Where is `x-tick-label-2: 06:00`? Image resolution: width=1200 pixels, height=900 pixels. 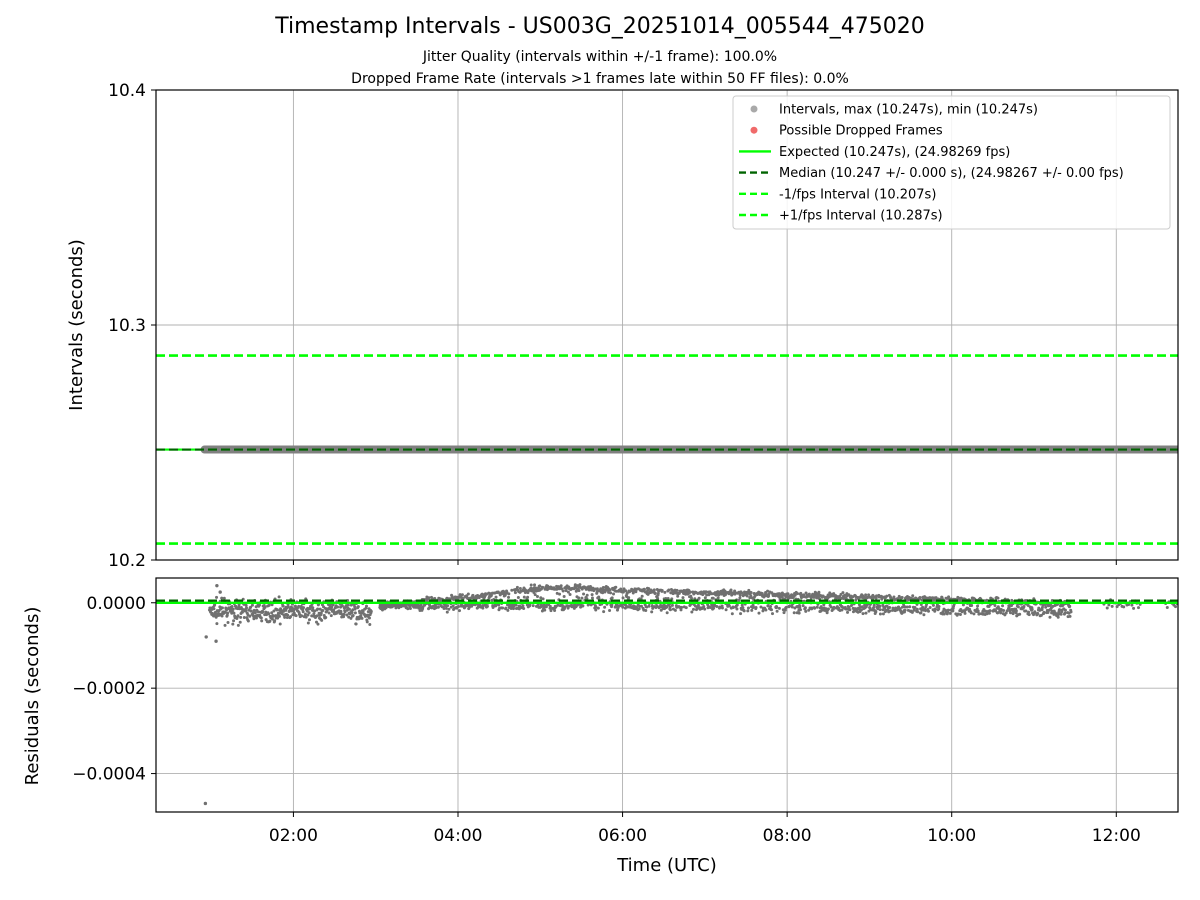 x-tick-label-2: 06:00 is located at coordinates (622, 836).